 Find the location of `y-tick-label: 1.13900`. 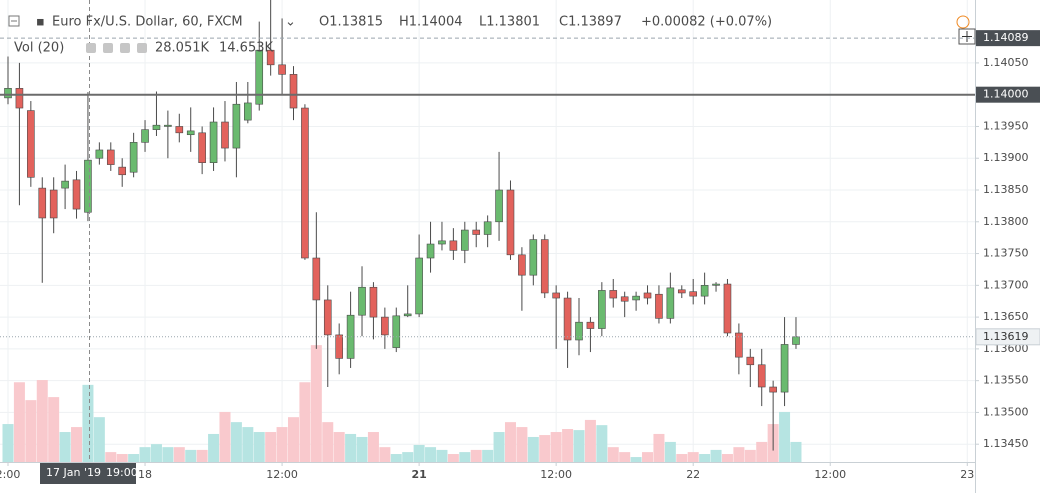

y-tick-label: 1.13900 is located at coordinates (1006, 157).